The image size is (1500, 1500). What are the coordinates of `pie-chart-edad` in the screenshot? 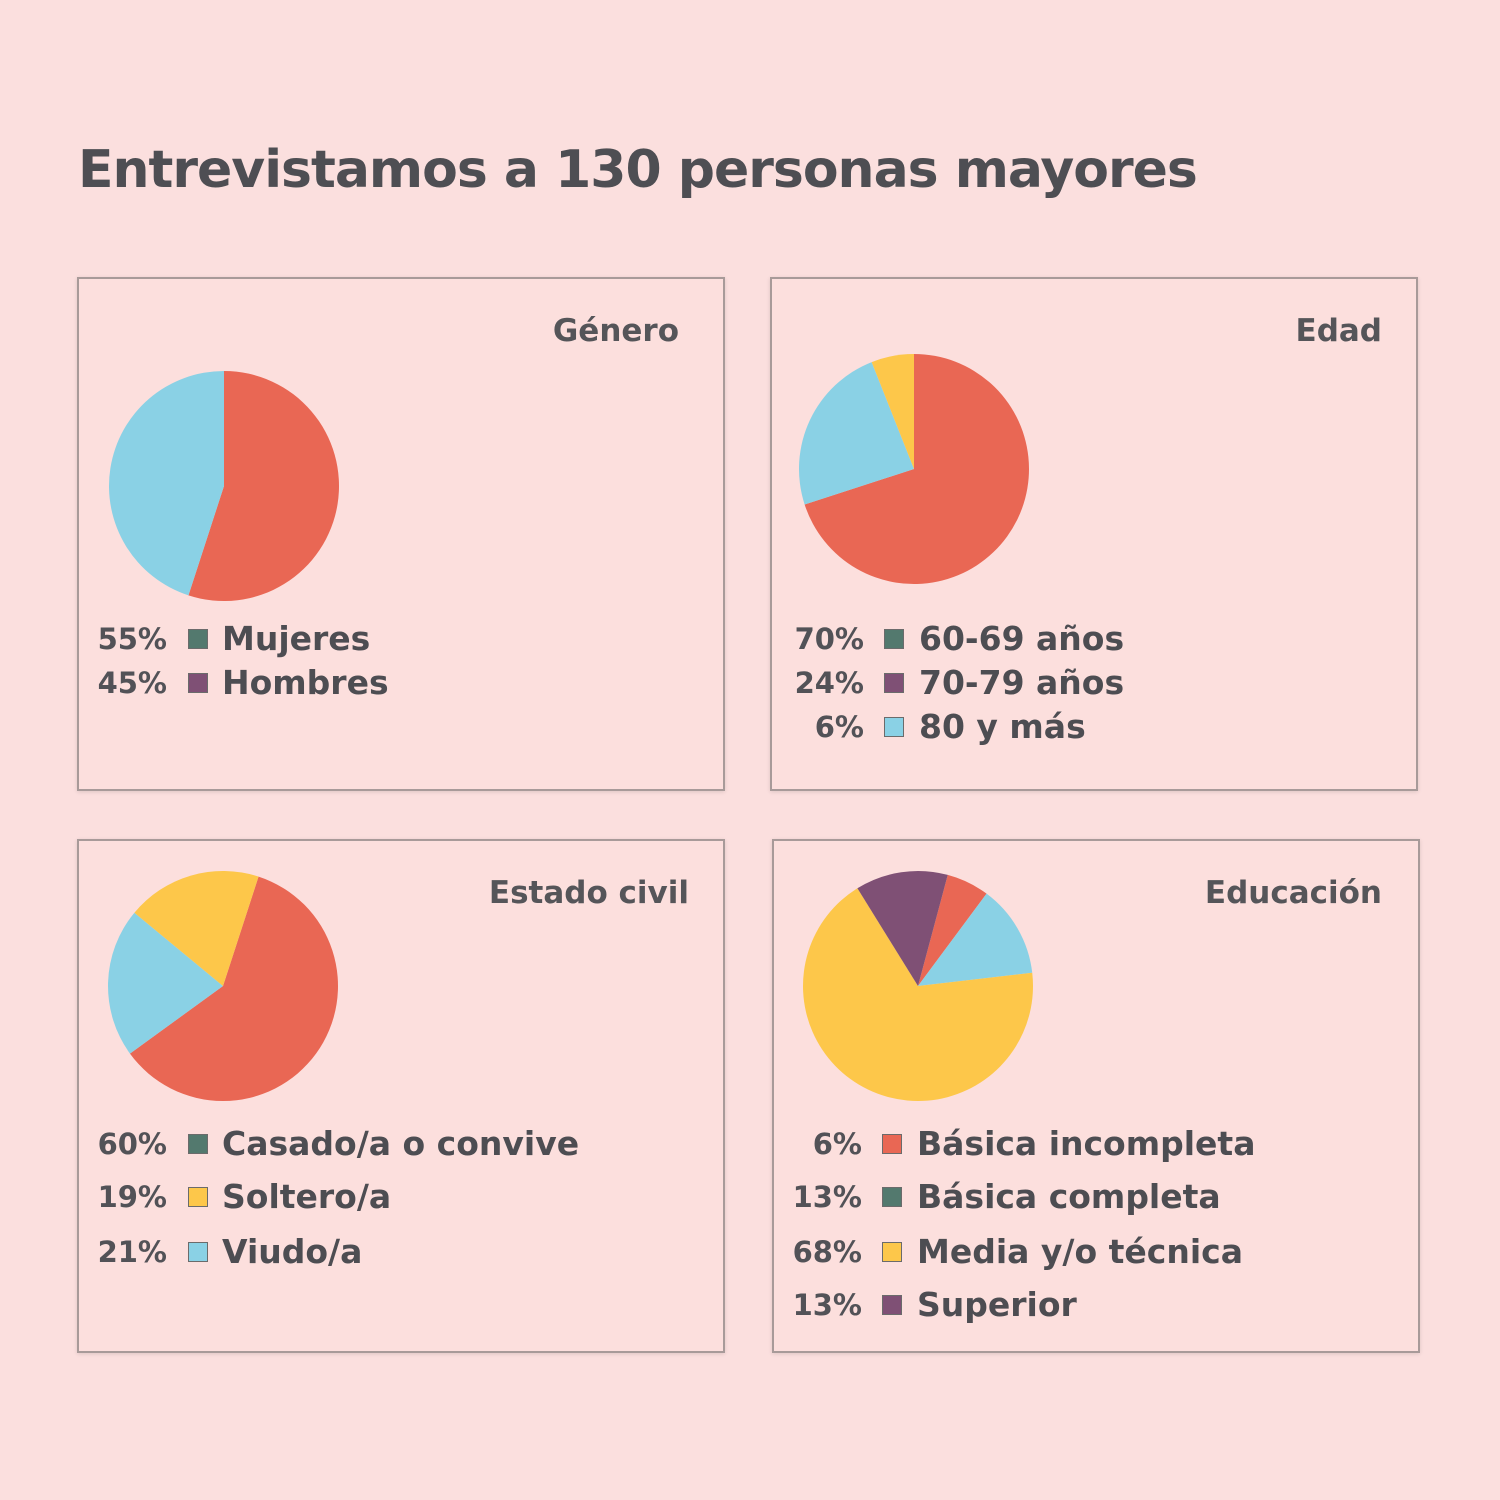 It's located at (914, 469).